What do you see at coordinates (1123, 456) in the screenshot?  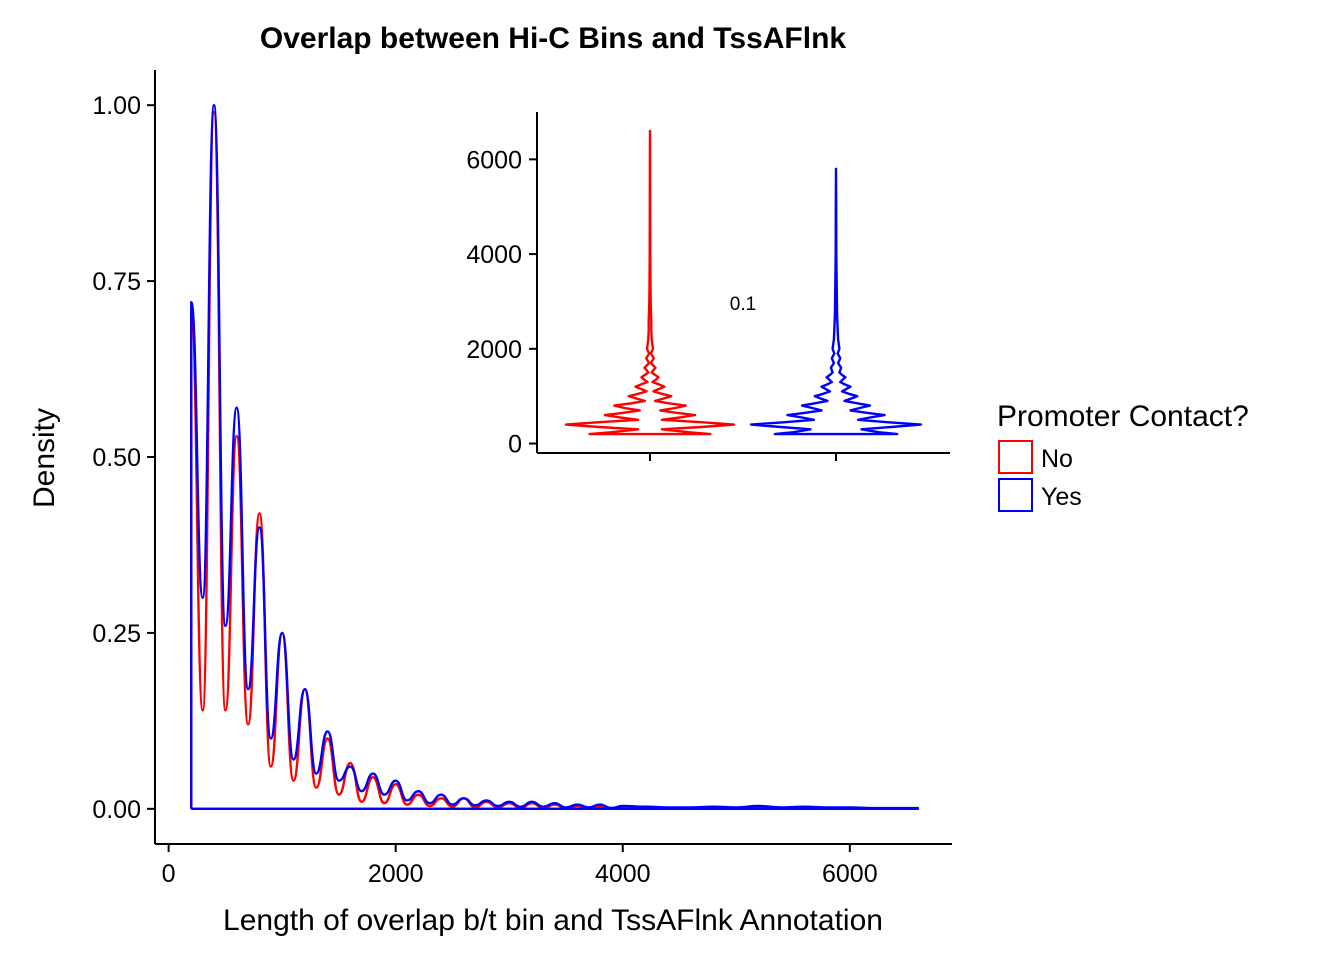 I see `legend: Promoter Contact? No Yes` at bounding box center [1123, 456].